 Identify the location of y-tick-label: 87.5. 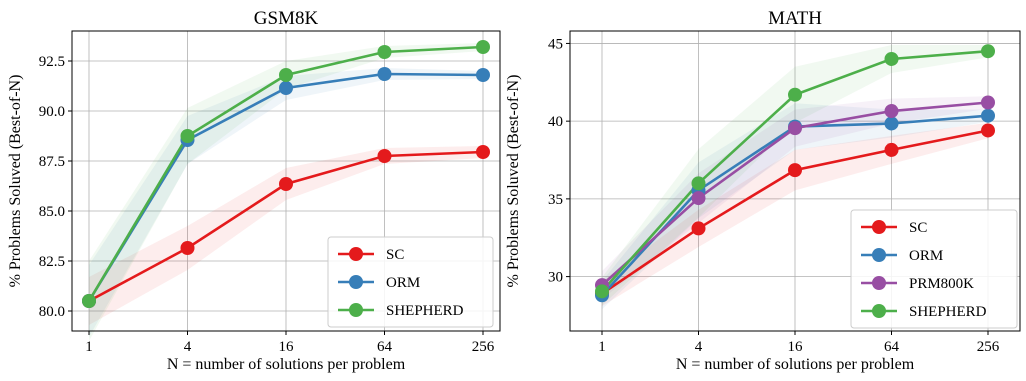
(52, 162).